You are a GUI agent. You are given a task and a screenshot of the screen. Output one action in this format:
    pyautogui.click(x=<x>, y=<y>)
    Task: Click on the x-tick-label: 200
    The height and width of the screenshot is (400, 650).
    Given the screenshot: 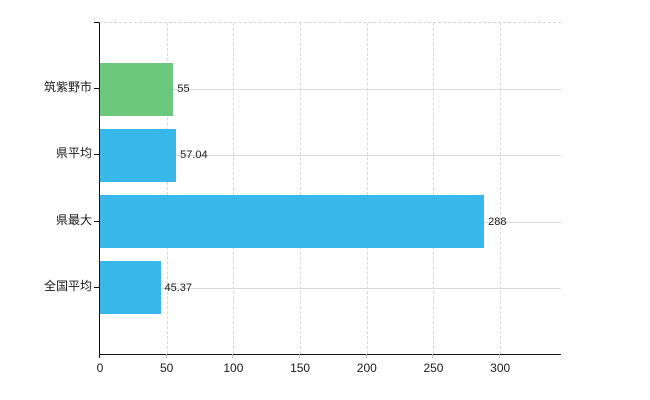 What is the action you would take?
    pyautogui.click(x=366, y=368)
    